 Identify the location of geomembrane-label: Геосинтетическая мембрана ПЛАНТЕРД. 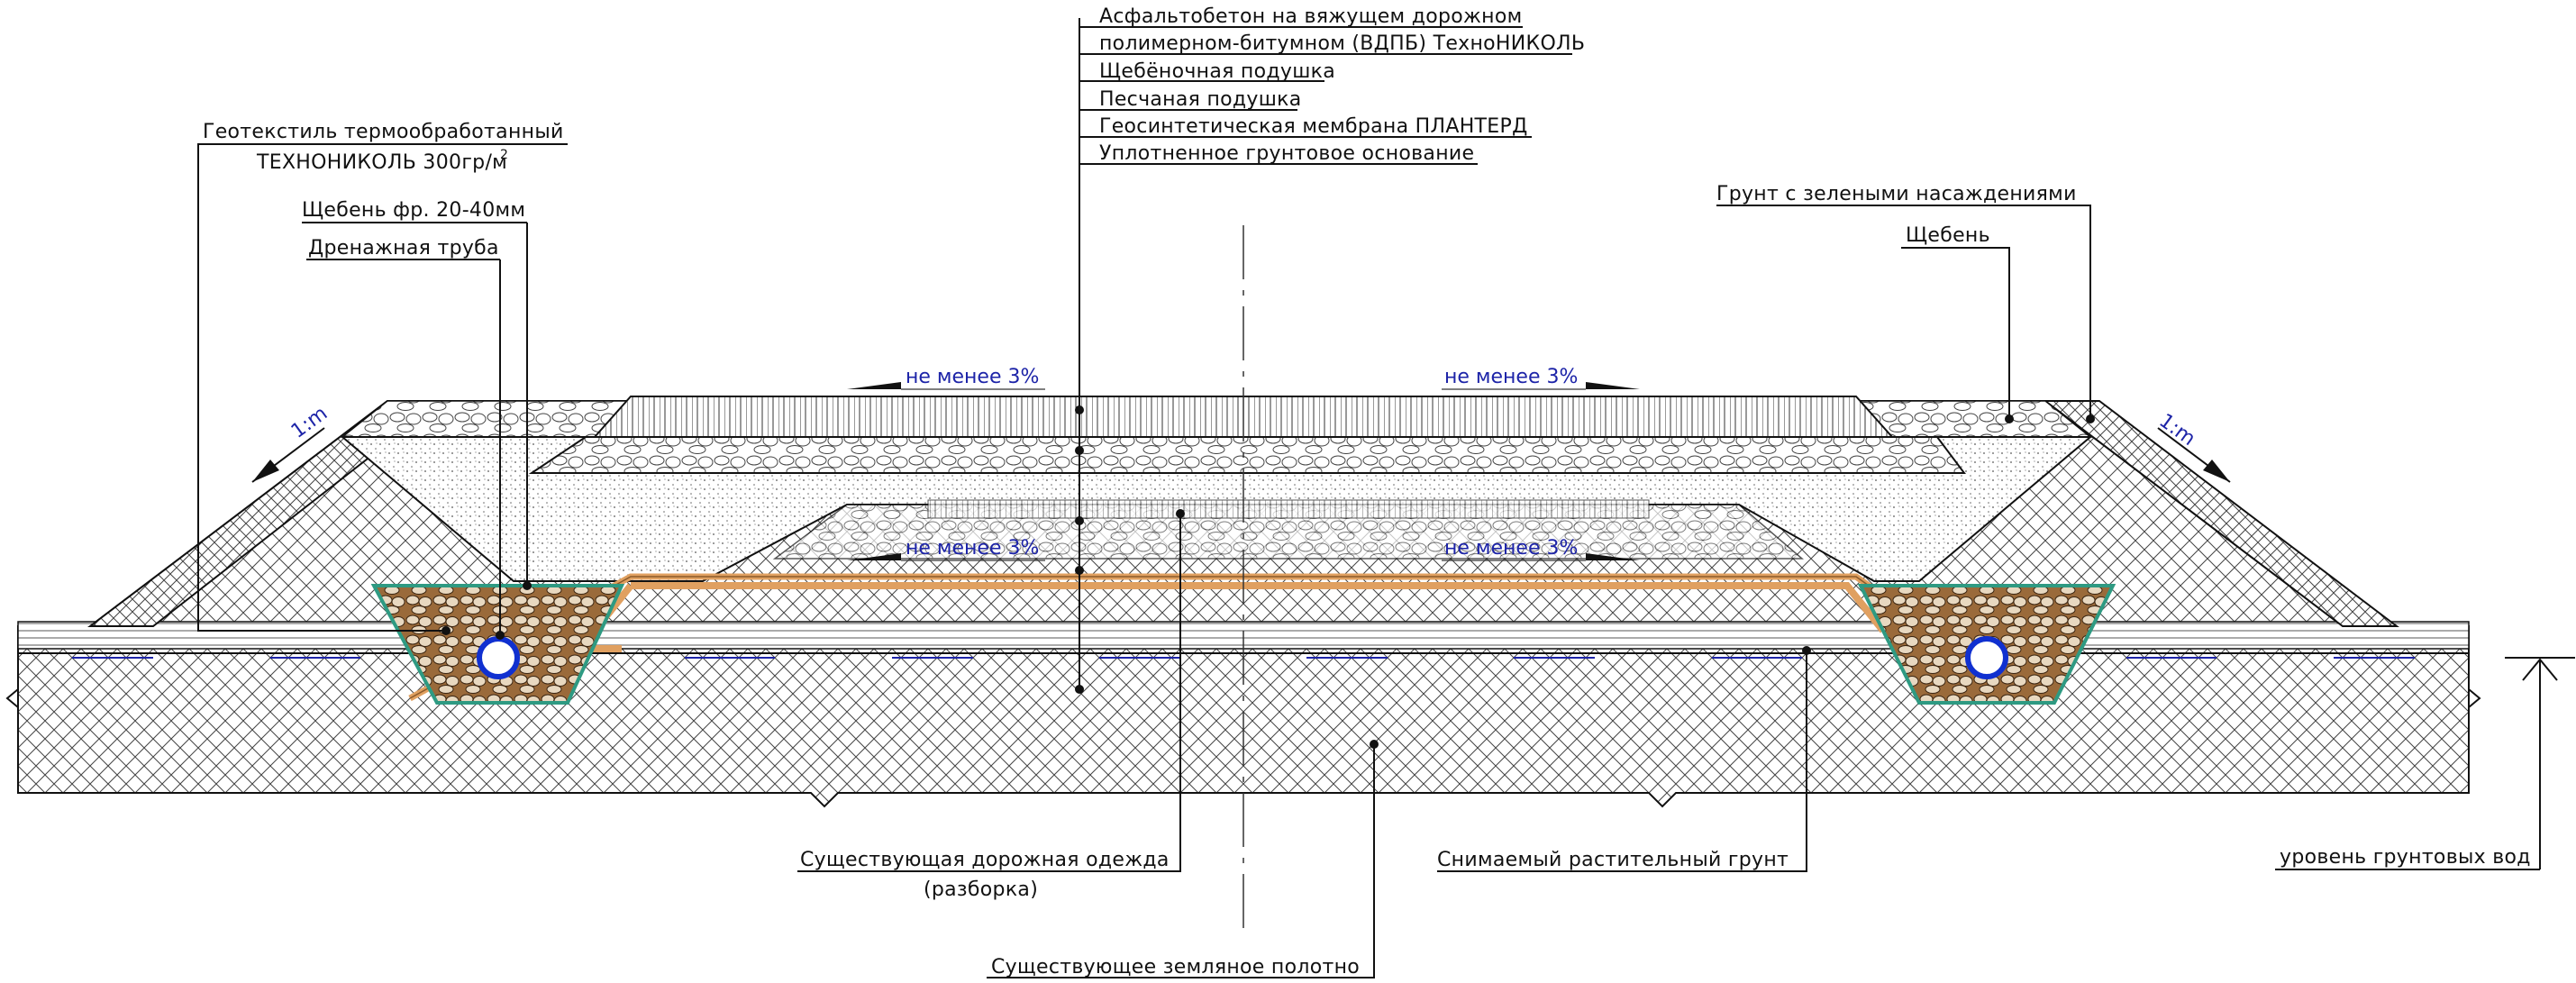
(1313, 126).